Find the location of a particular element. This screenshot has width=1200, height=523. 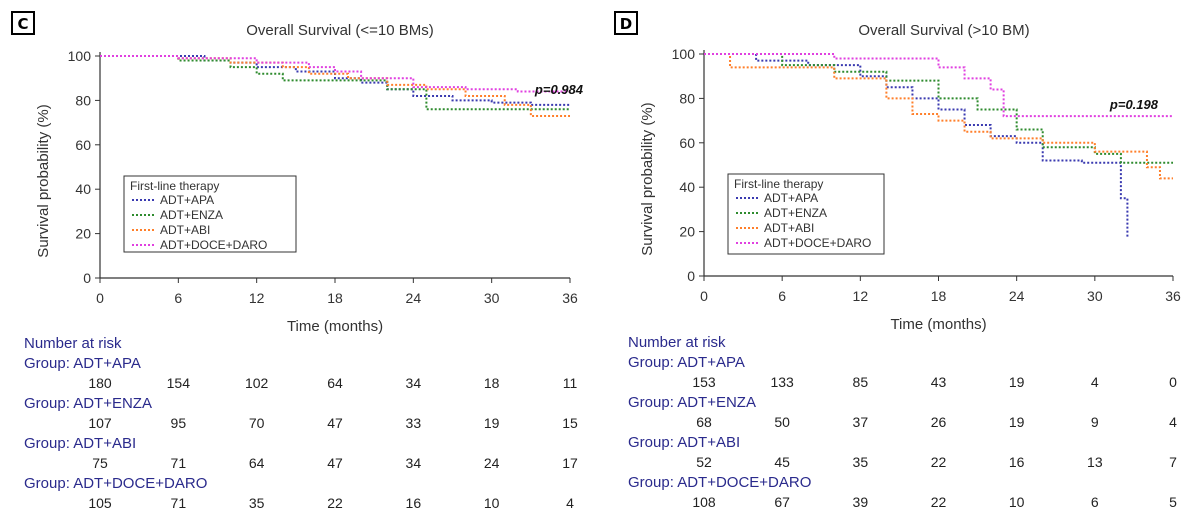

risk-count: 39 is located at coordinates (861, 502).